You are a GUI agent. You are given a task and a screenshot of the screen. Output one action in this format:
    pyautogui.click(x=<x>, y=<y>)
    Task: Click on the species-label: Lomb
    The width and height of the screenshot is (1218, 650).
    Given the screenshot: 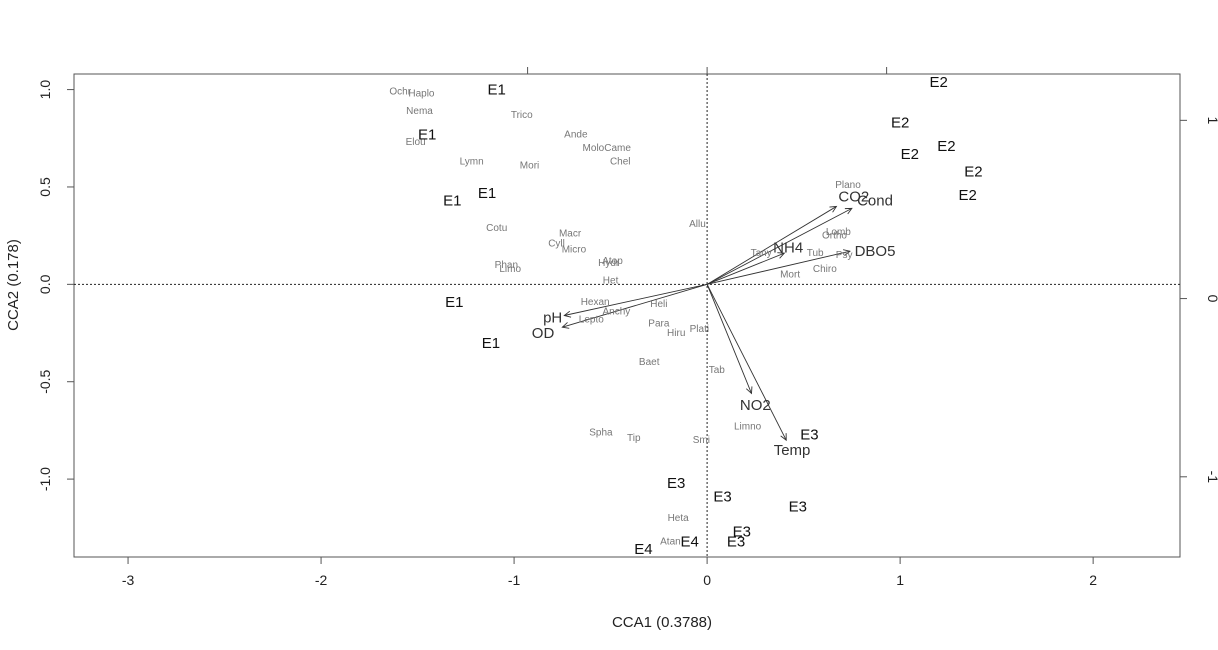 What is the action you would take?
    pyautogui.click(x=838, y=232)
    